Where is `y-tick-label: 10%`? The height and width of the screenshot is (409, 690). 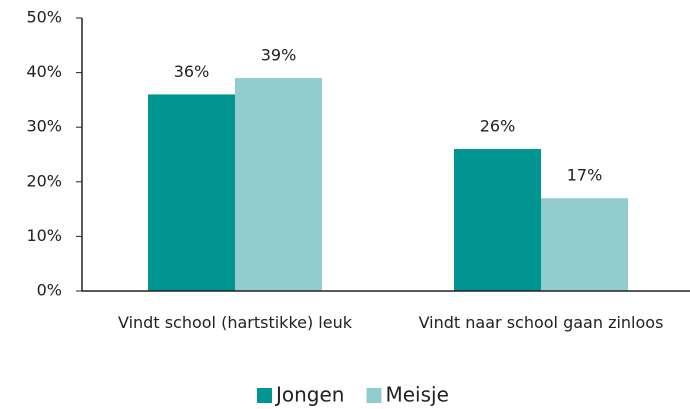
y-tick-label: 10% is located at coordinates (44, 235).